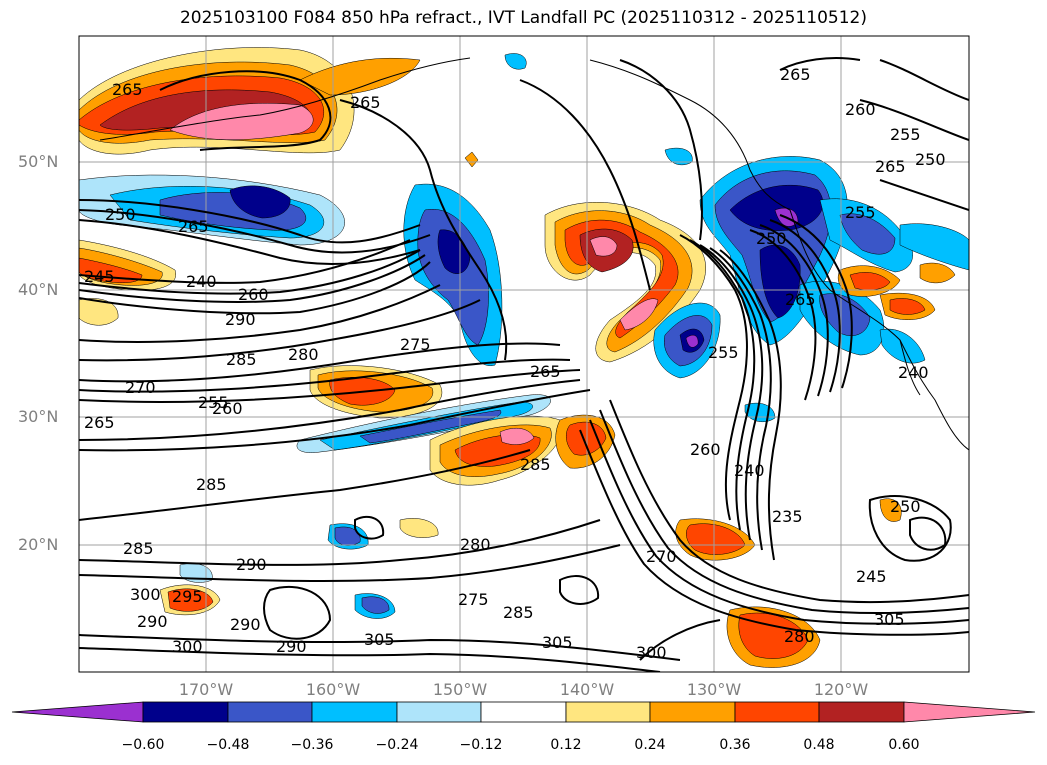 Image resolution: width=1047 pixels, height=765 pixels. What do you see at coordinates (38, 416) in the screenshot?
I see `lat-label: 30°N` at bounding box center [38, 416].